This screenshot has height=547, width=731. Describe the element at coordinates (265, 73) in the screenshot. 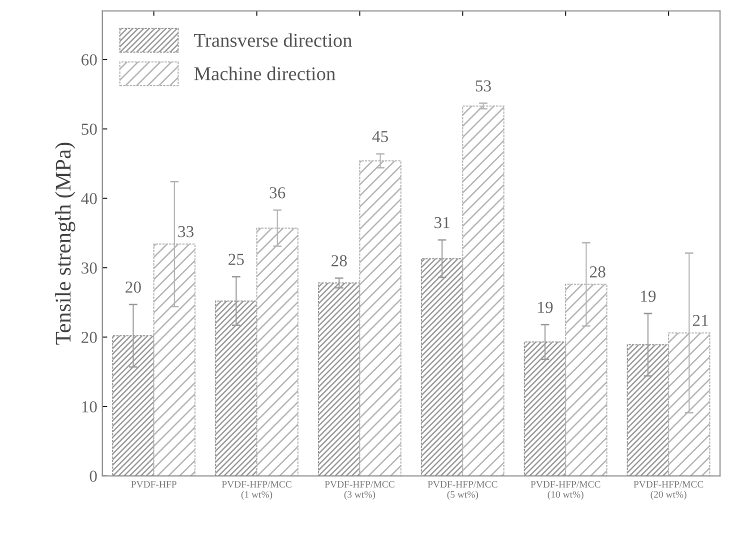

I see `legend-label: Machine direction` at that location.